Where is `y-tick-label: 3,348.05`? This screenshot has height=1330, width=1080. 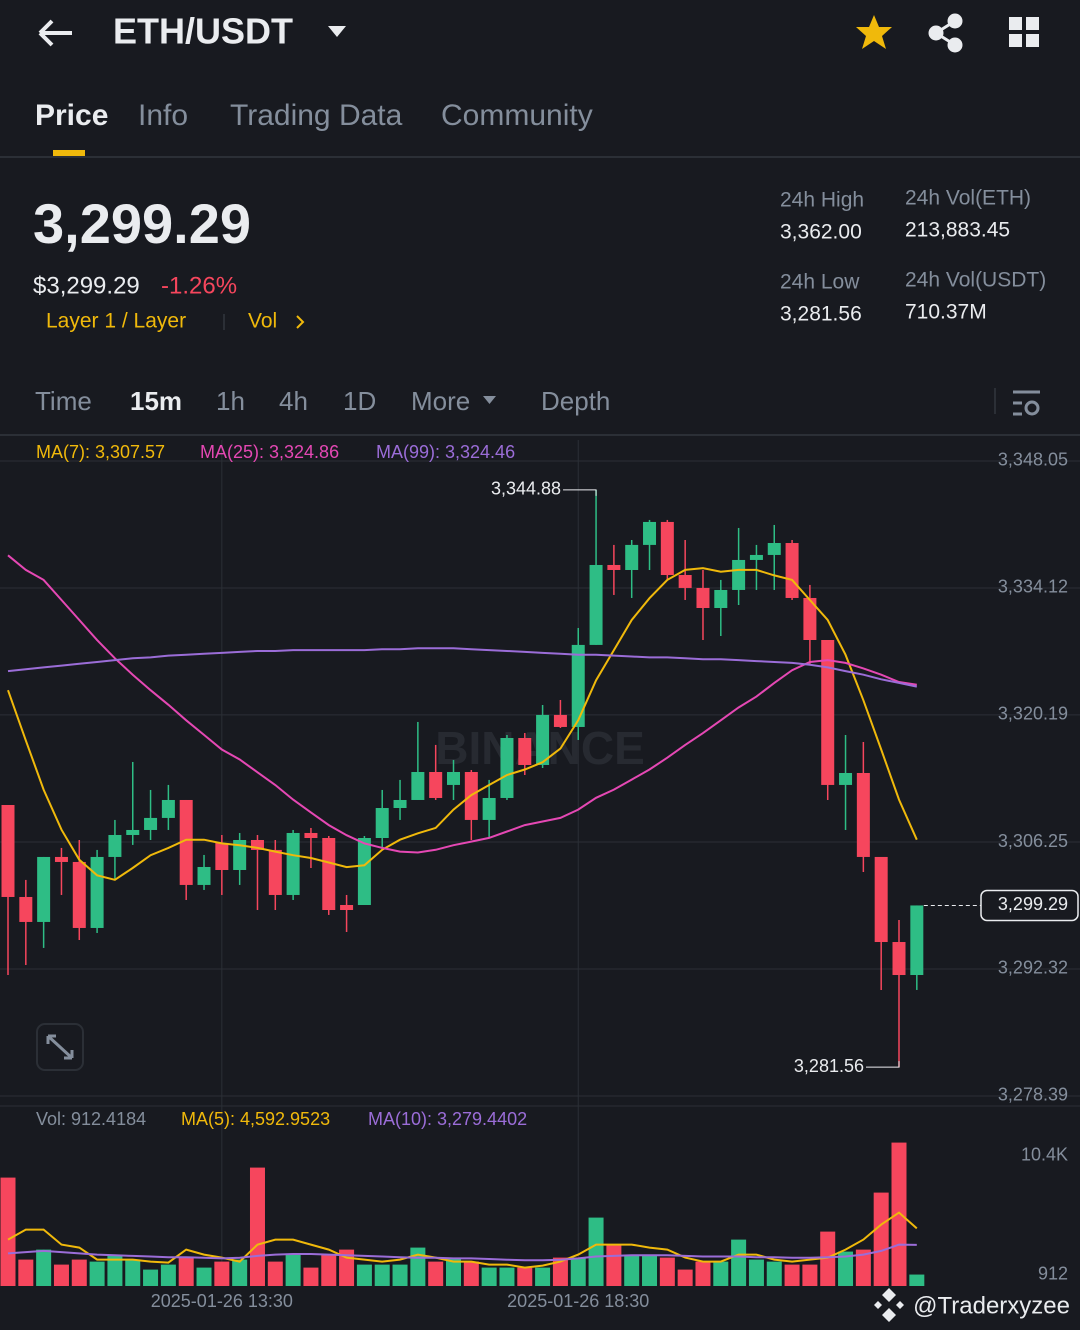 y-tick-label: 3,348.05 is located at coordinates (1033, 460).